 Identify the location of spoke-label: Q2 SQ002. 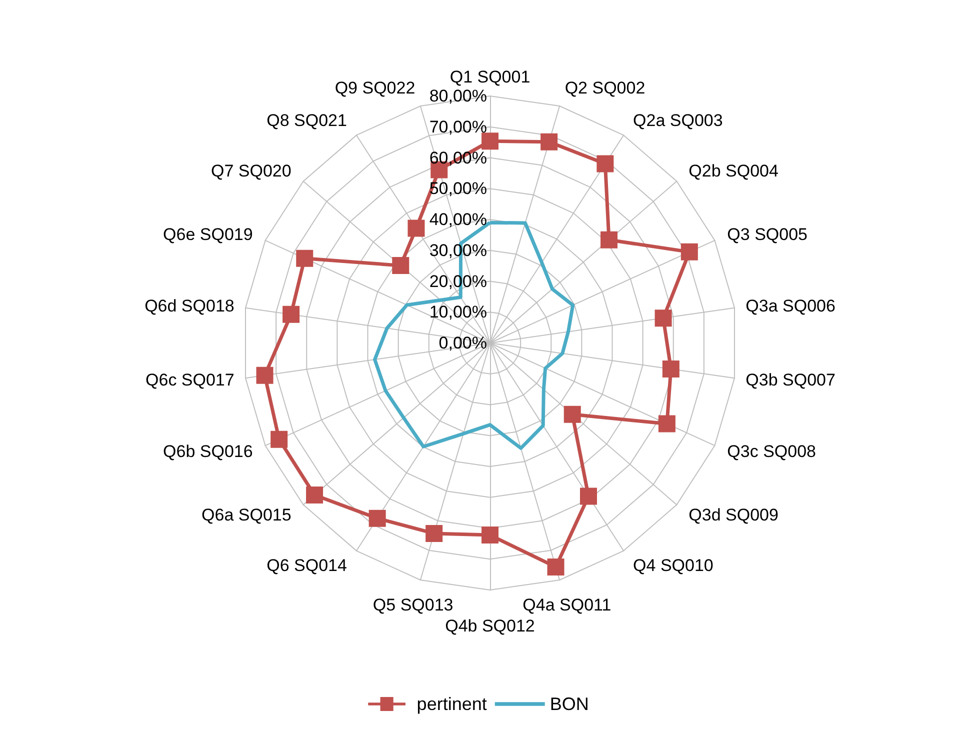
(605, 88).